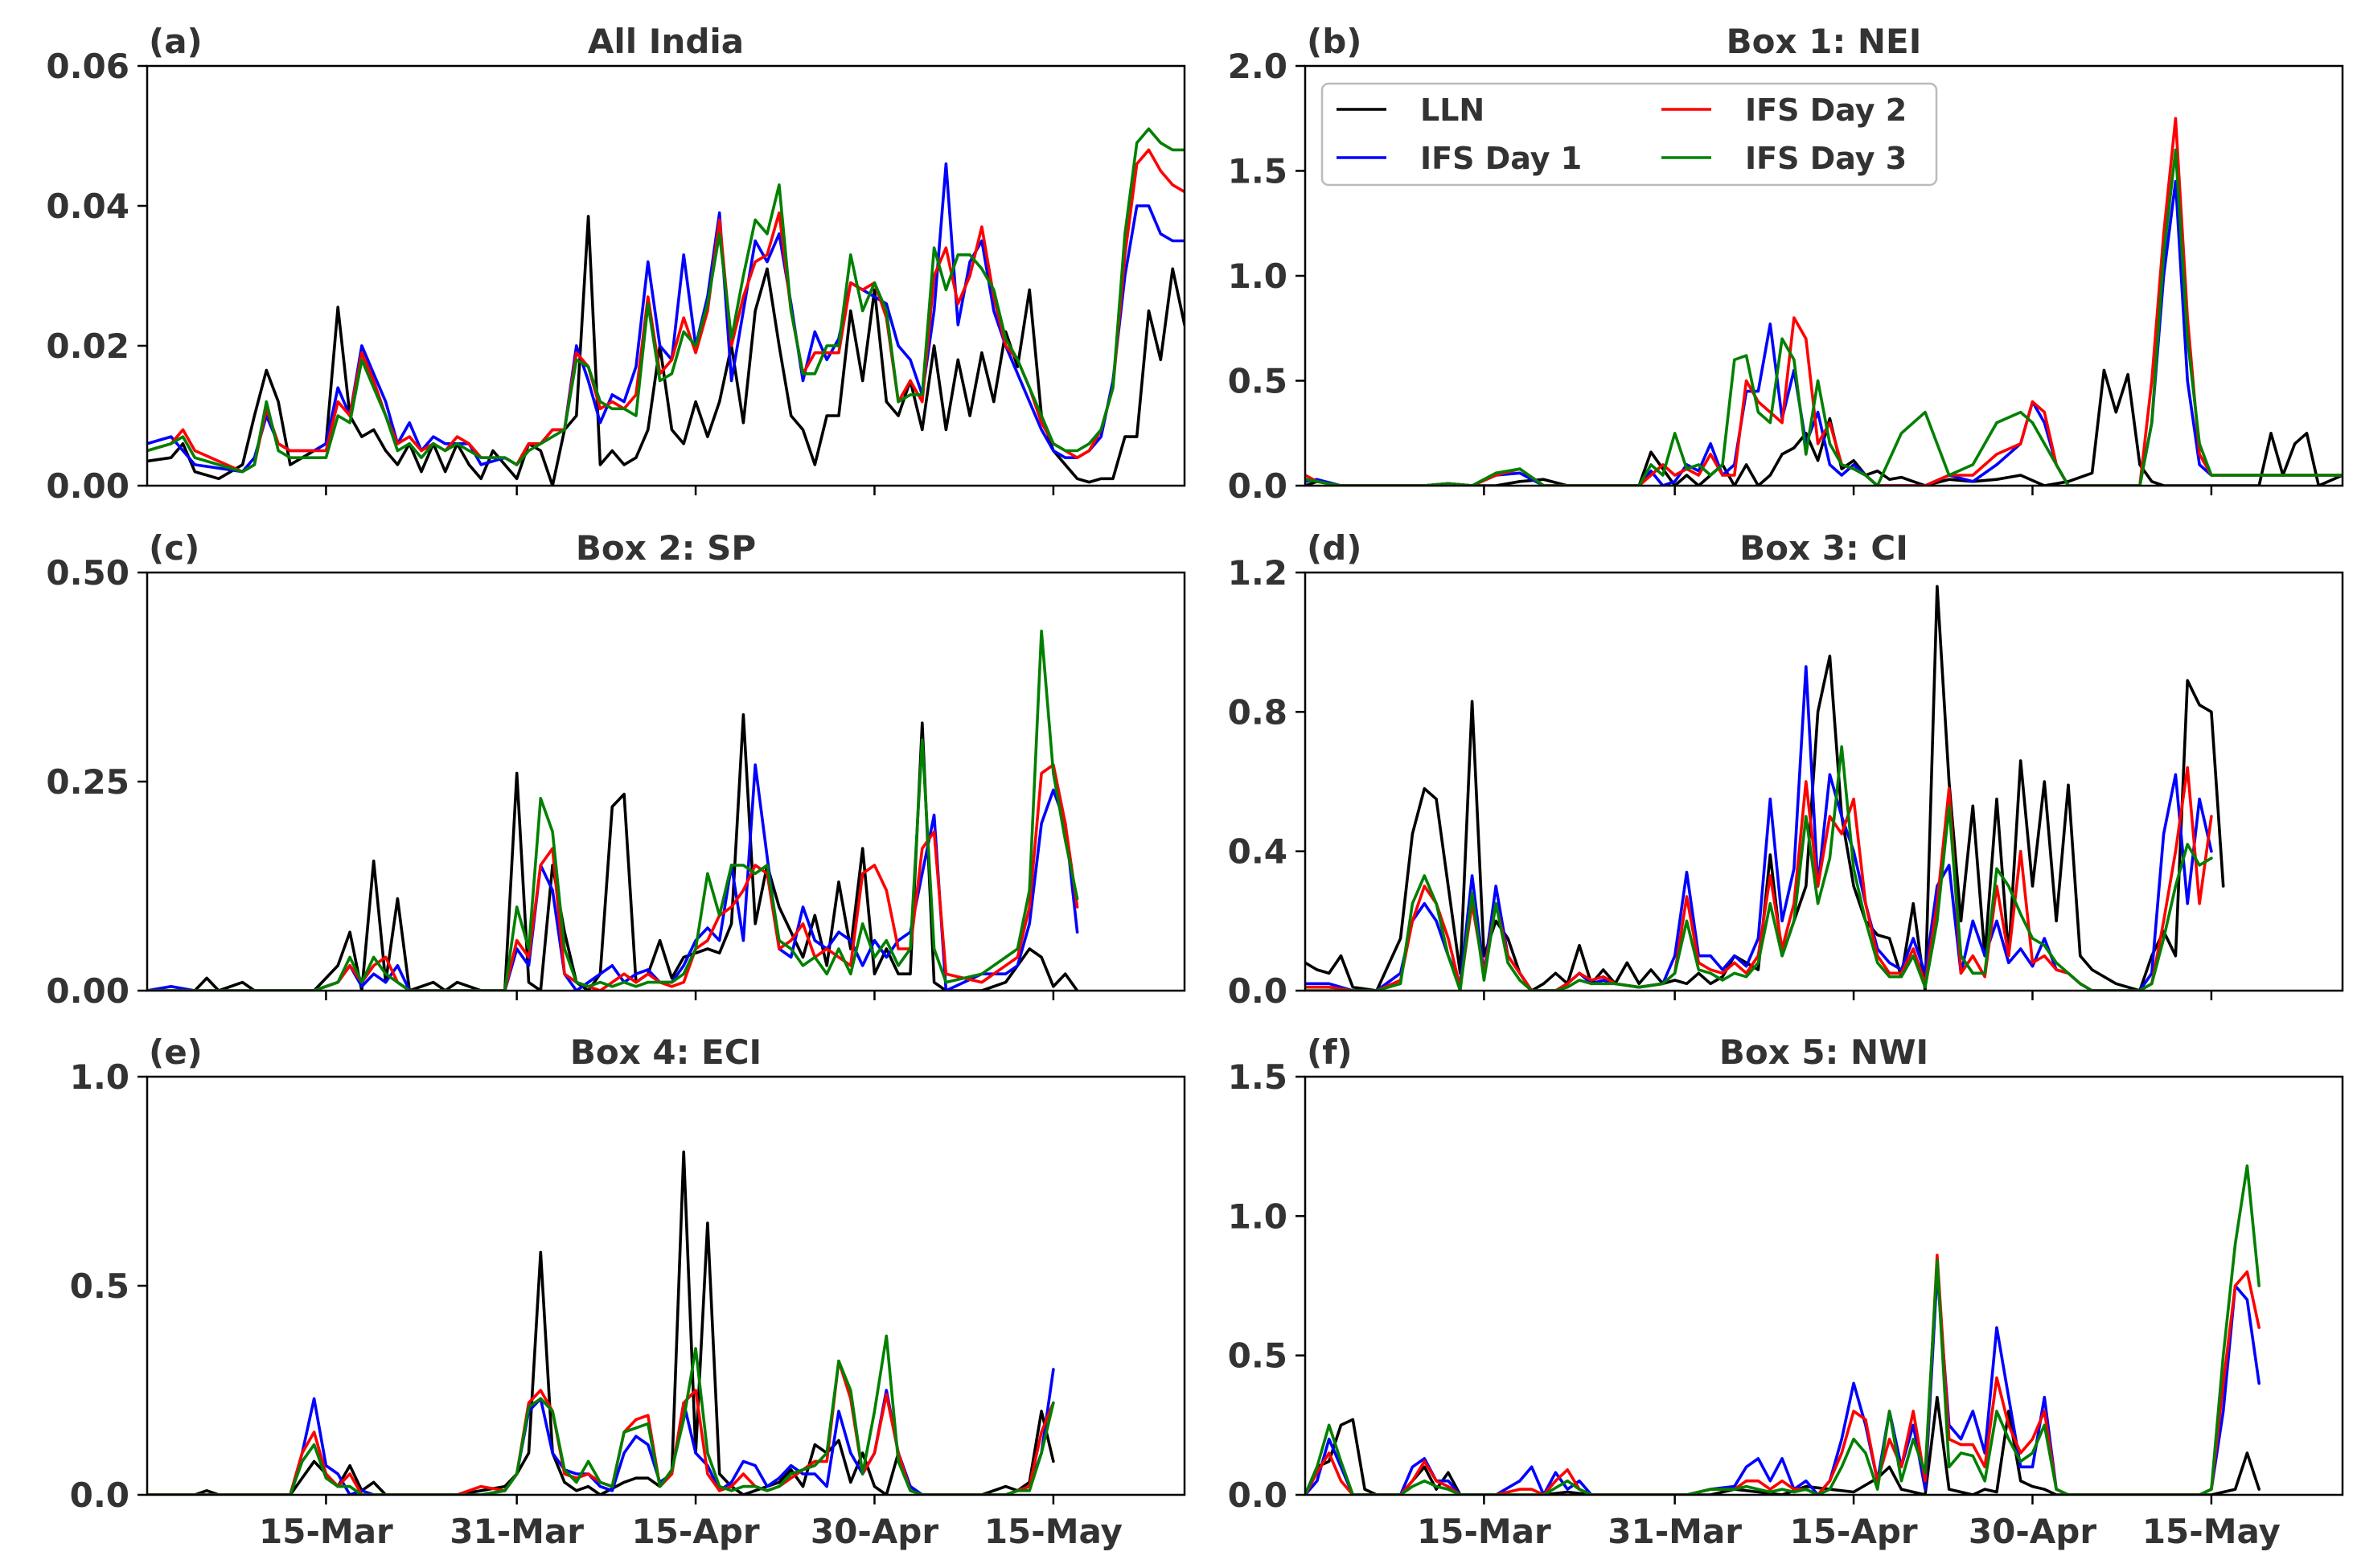 This screenshot has width=2357, height=1568. I want to click on legend-label-ifs-day-1: IFS Day 1, so click(1501, 158).